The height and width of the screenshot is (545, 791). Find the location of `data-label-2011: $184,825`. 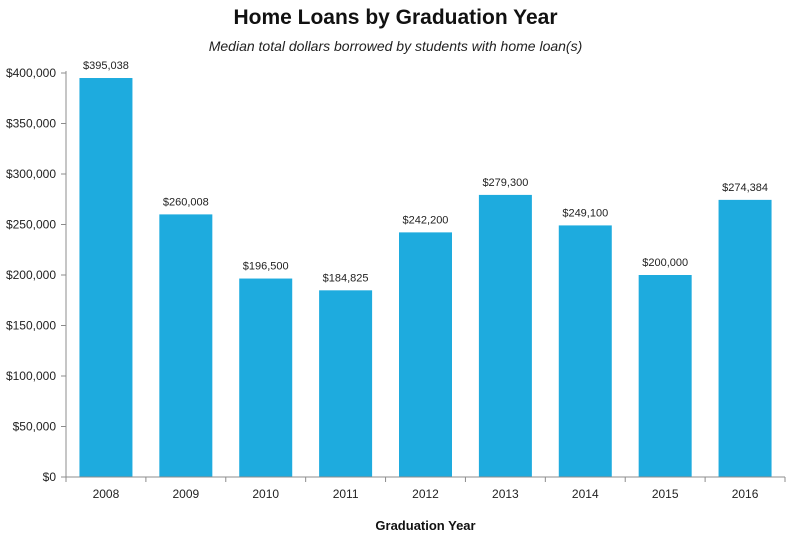

data-label-2011: $184,825 is located at coordinates (346, 278).